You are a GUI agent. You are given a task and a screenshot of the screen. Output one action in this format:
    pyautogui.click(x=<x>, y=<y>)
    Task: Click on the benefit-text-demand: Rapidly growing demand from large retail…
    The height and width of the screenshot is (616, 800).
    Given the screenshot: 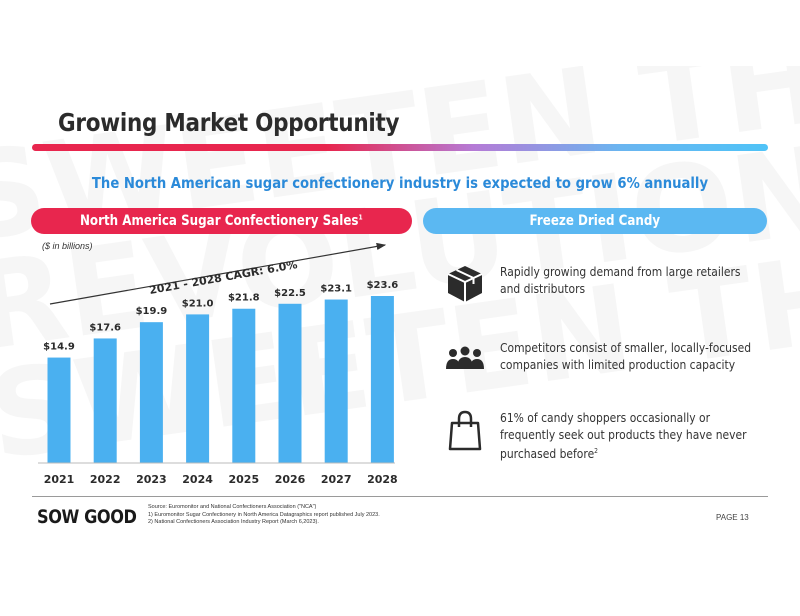 What is the action you would take?
    pyautogui.click(x=620, y=280)
    